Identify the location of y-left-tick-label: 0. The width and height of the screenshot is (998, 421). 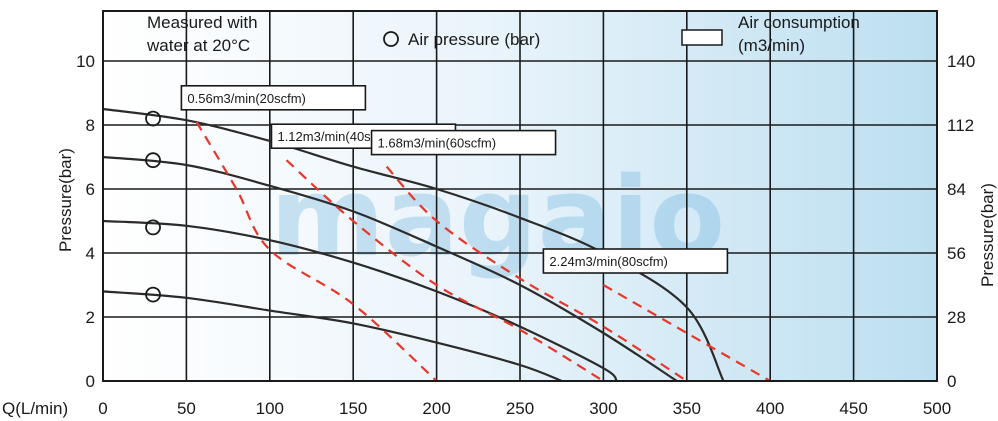
(90, 381).